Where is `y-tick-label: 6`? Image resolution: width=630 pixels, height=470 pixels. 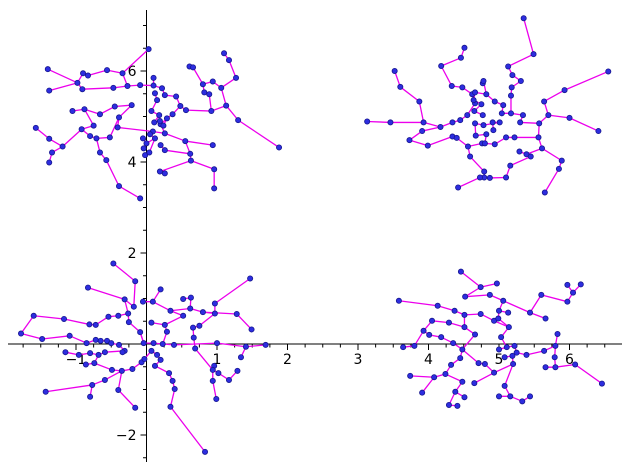
y-tick-label: 6 is located at coordinates (132, 72).